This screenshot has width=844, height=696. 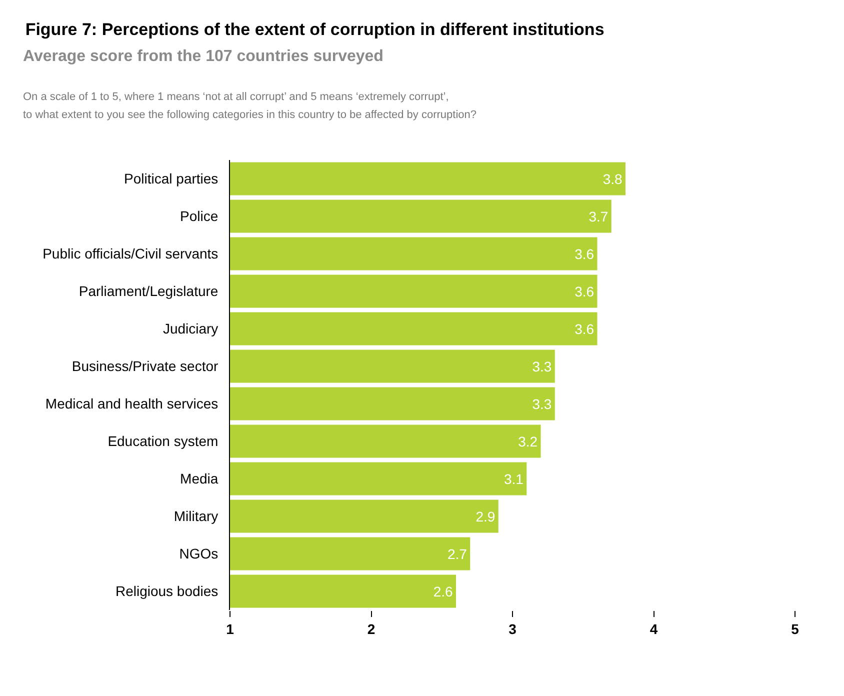 I want to click on x-tick-label: 1, so click(x=230, y=628).